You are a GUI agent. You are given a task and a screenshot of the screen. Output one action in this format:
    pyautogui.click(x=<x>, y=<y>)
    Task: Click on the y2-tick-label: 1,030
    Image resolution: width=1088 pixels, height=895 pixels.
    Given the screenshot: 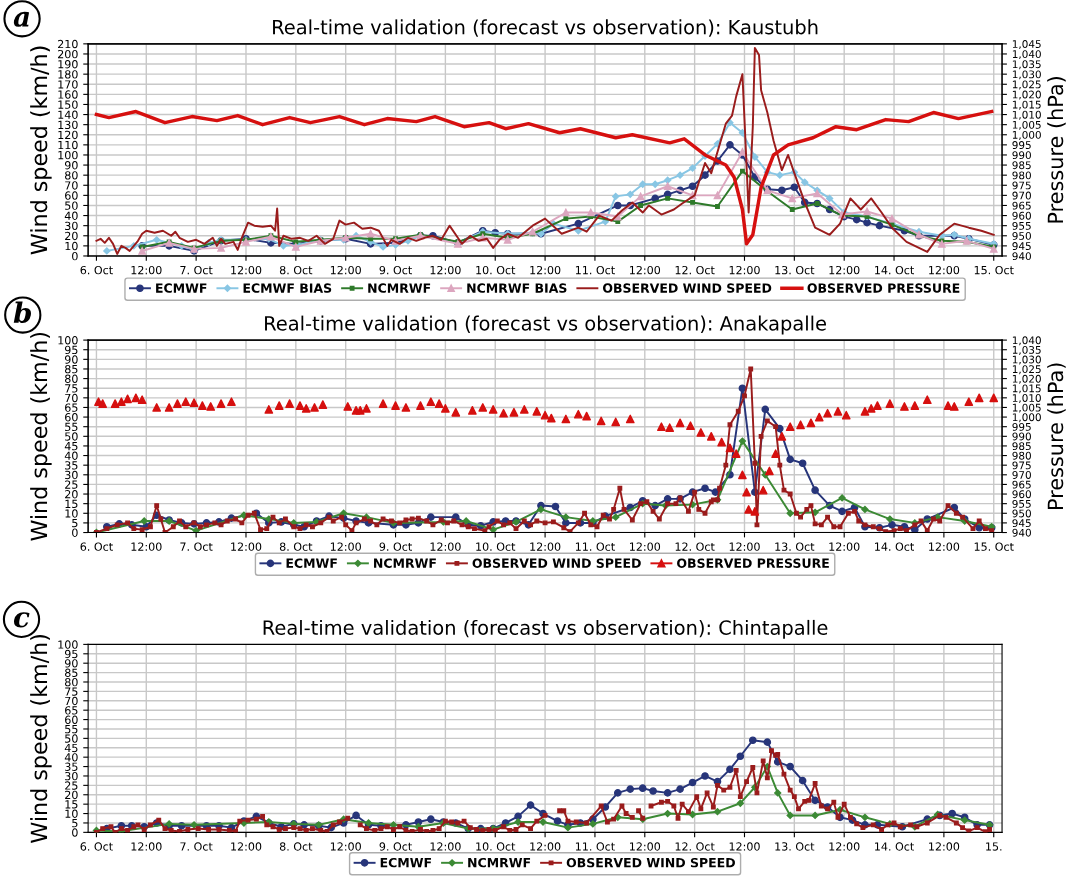 What is the action you would take?
    pyautogui.click(x=1026, y=75)
    